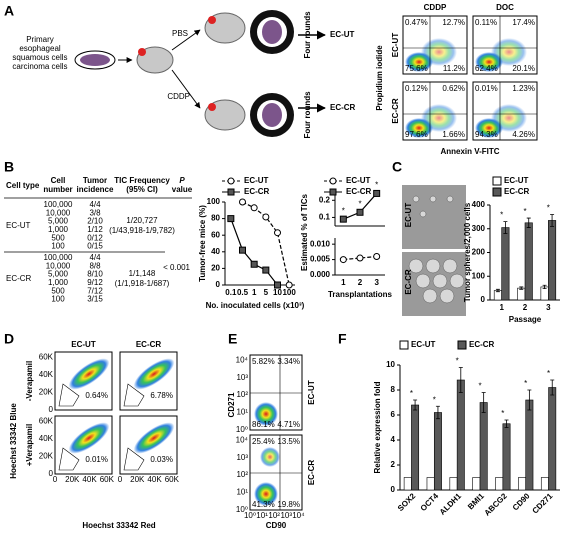 Image resolution: width=567 pixels, height=536 pixels. What do you see at coordinates (39, 57) in the screenshot?
I see `cells-label: squamous cells` at bounding box center [39, 57].